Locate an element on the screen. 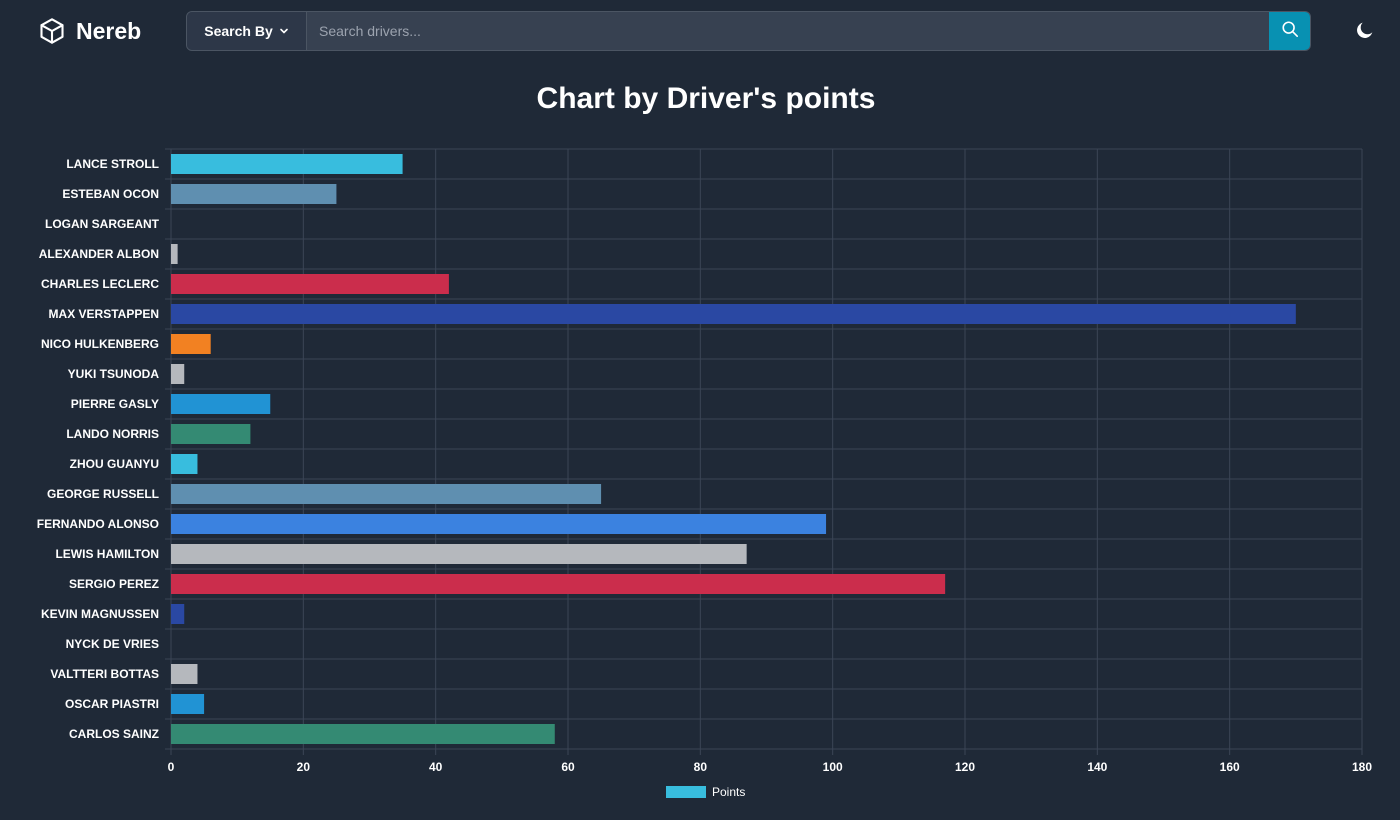 The width and height of the screenshot is (1400, 820). x-tick-label: 100 is located at coordinates (833, 767).